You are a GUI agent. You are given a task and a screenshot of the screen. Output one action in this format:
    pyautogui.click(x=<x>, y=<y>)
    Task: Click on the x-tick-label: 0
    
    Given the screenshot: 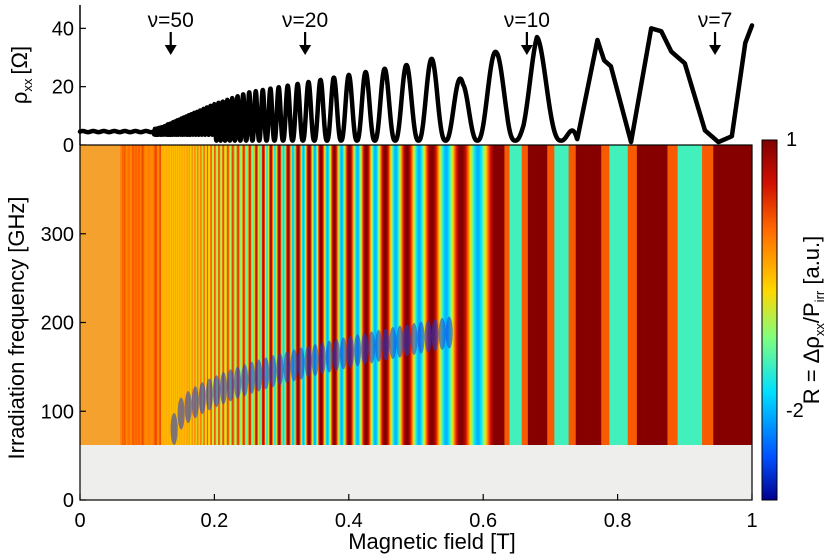 What is the action you would take?
    pyautogui.click(x=79, y=521)
    